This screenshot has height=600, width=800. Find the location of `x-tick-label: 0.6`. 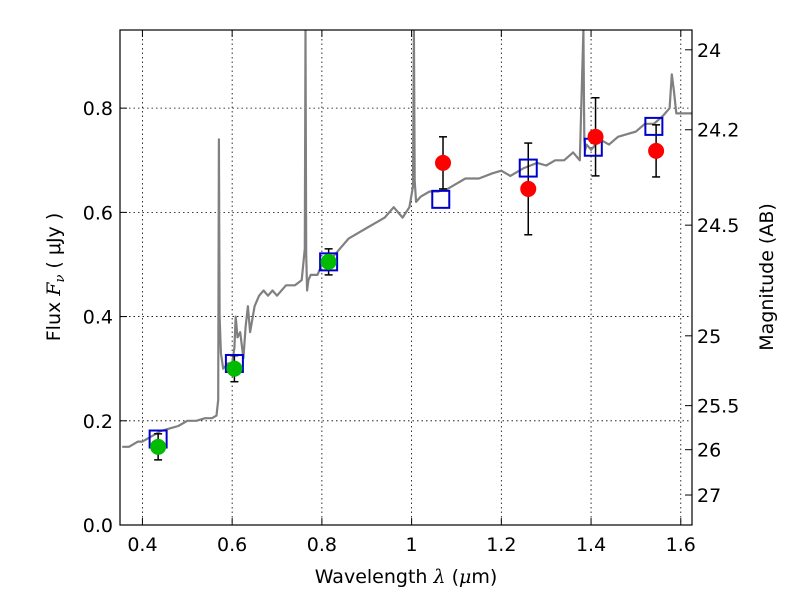

x-tick-label: 0.6 is located at coordinates (232, 545).